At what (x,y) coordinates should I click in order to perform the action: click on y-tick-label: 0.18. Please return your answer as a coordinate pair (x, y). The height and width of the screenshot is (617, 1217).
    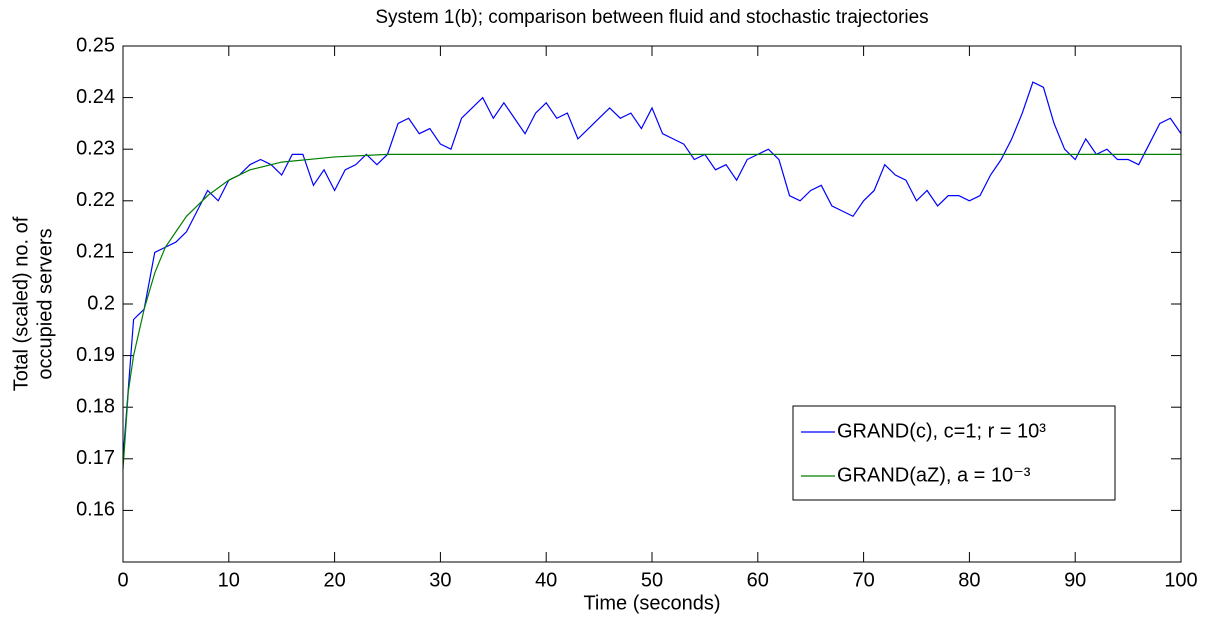
    Looking at the image, I should click on (95, 406).